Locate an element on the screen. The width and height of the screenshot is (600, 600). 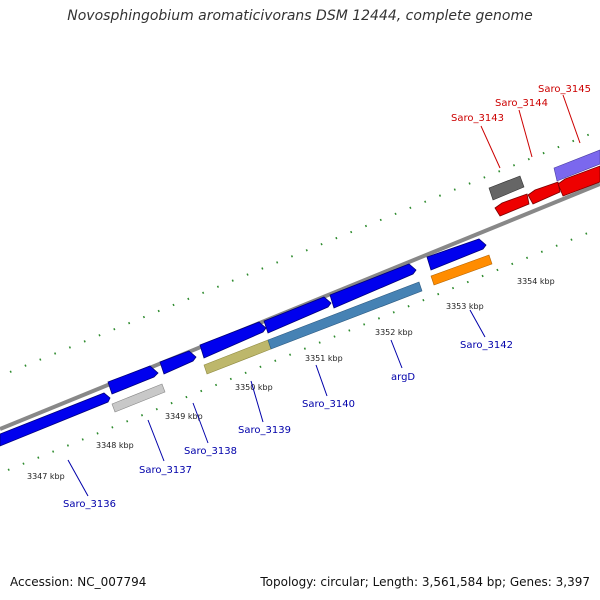
gene-argd is located at coordinates (373, 286).